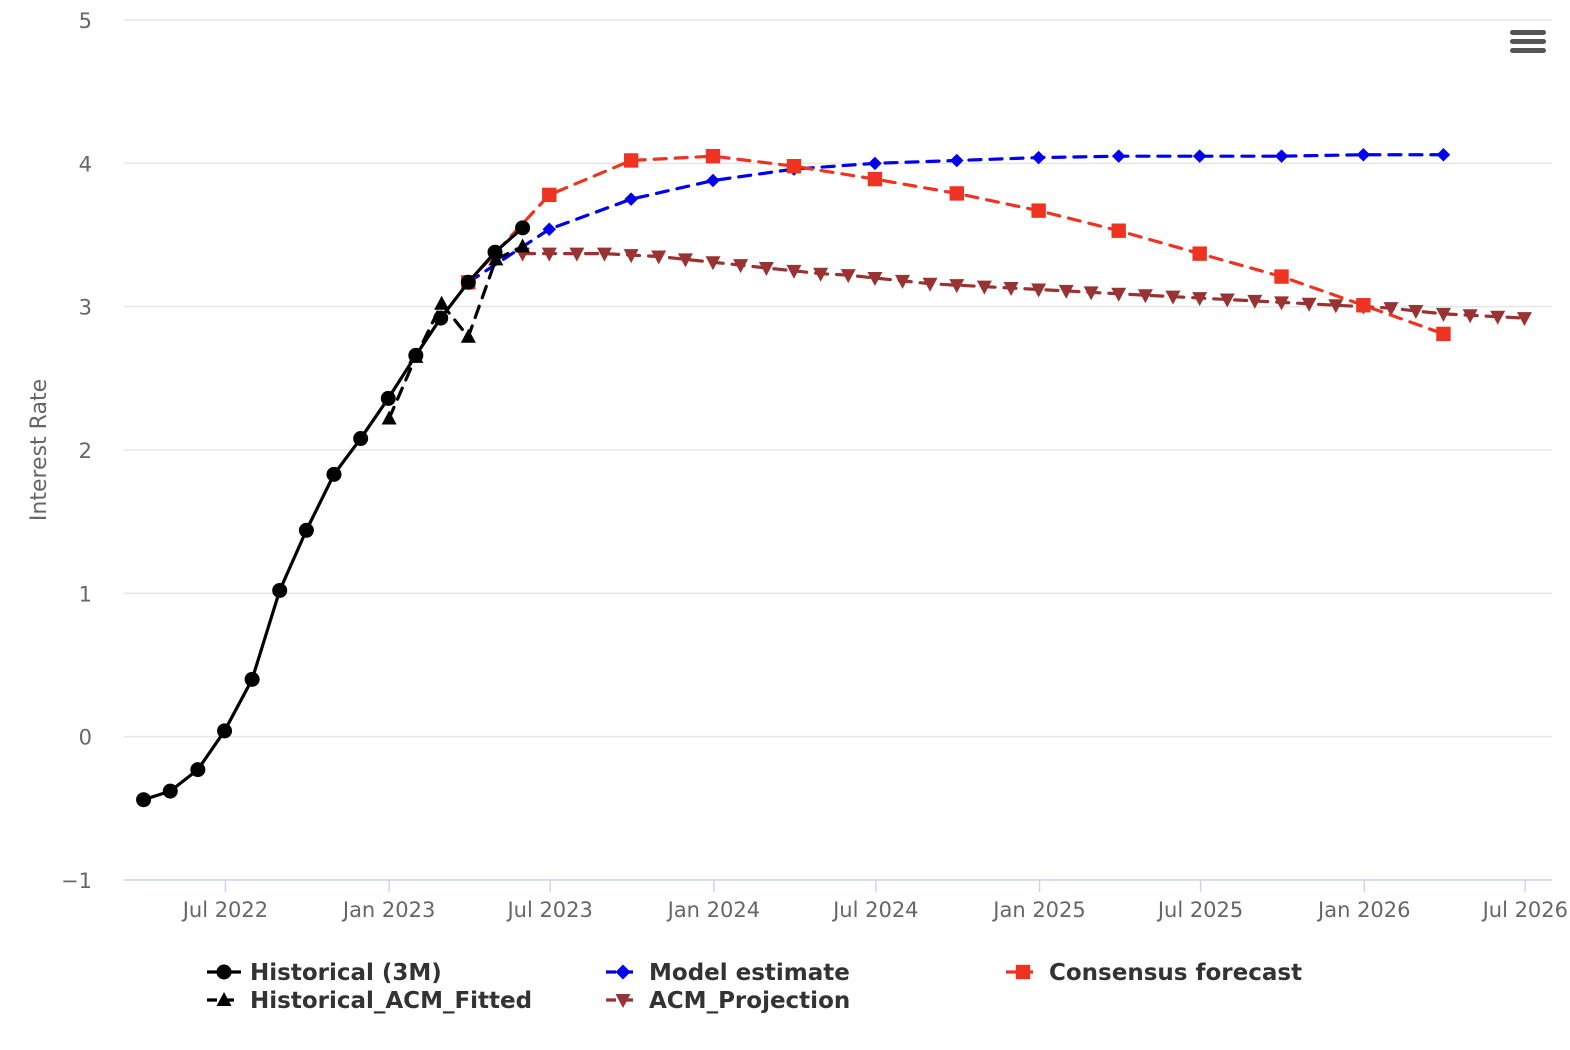  What do you see at coordinates (224, 910) in the screenshot?
I see `x-tick-label: Jul 2022` at bounding box center [224, 910].